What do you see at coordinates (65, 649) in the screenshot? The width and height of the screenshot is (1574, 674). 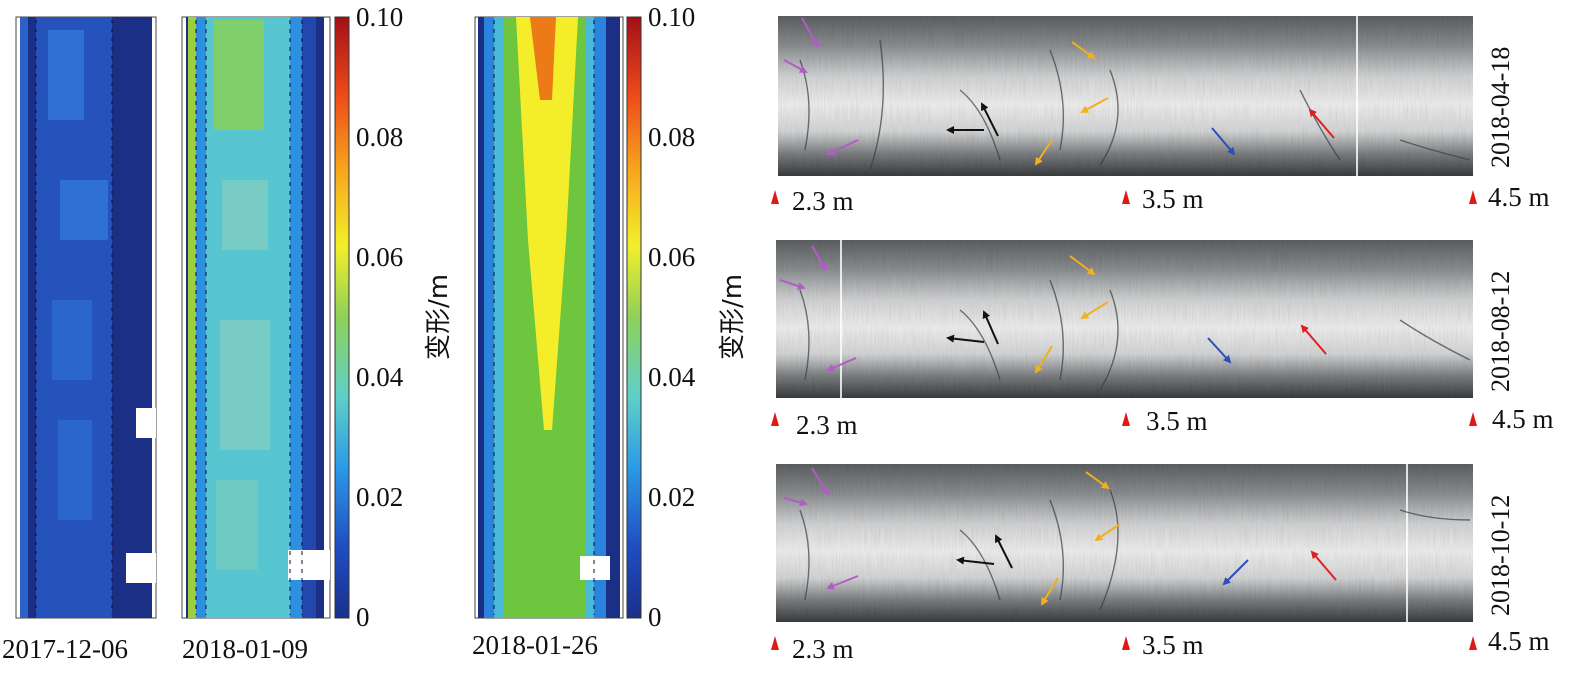 I see `map-date-label: 2017-12-06` at bounding box center [65, 649].